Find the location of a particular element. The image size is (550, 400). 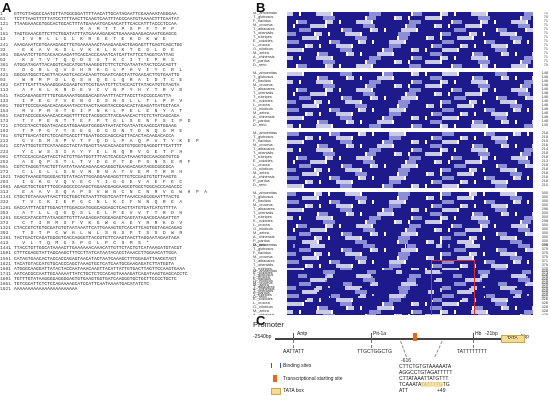

alignment-row: T._albacares 146 is located at coordinates (400, 89).